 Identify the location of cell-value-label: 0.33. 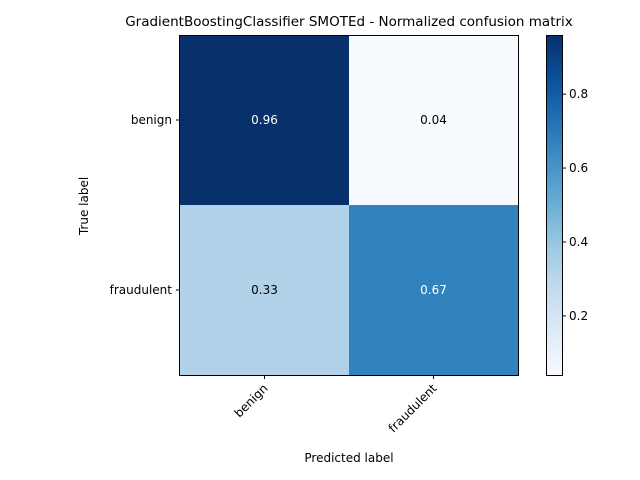
(264, 290).